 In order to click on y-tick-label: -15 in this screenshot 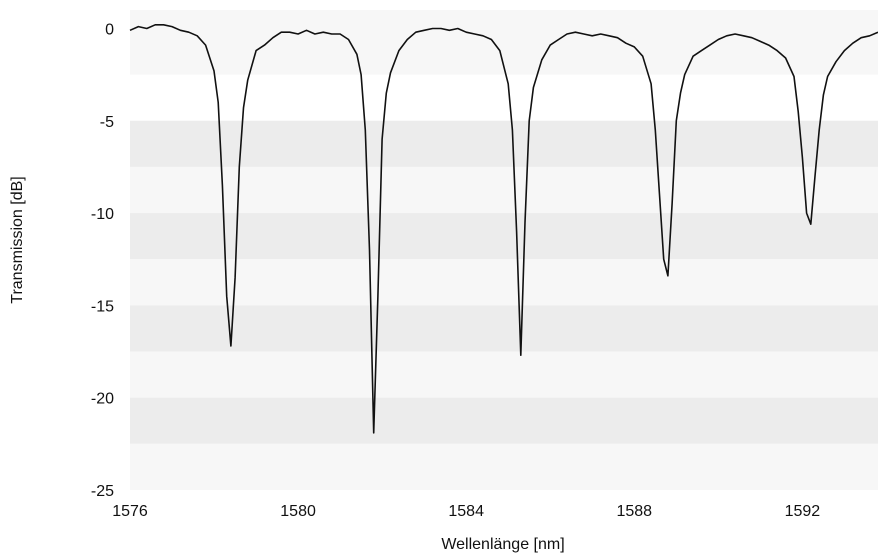, I will do `click(102, 306)`.